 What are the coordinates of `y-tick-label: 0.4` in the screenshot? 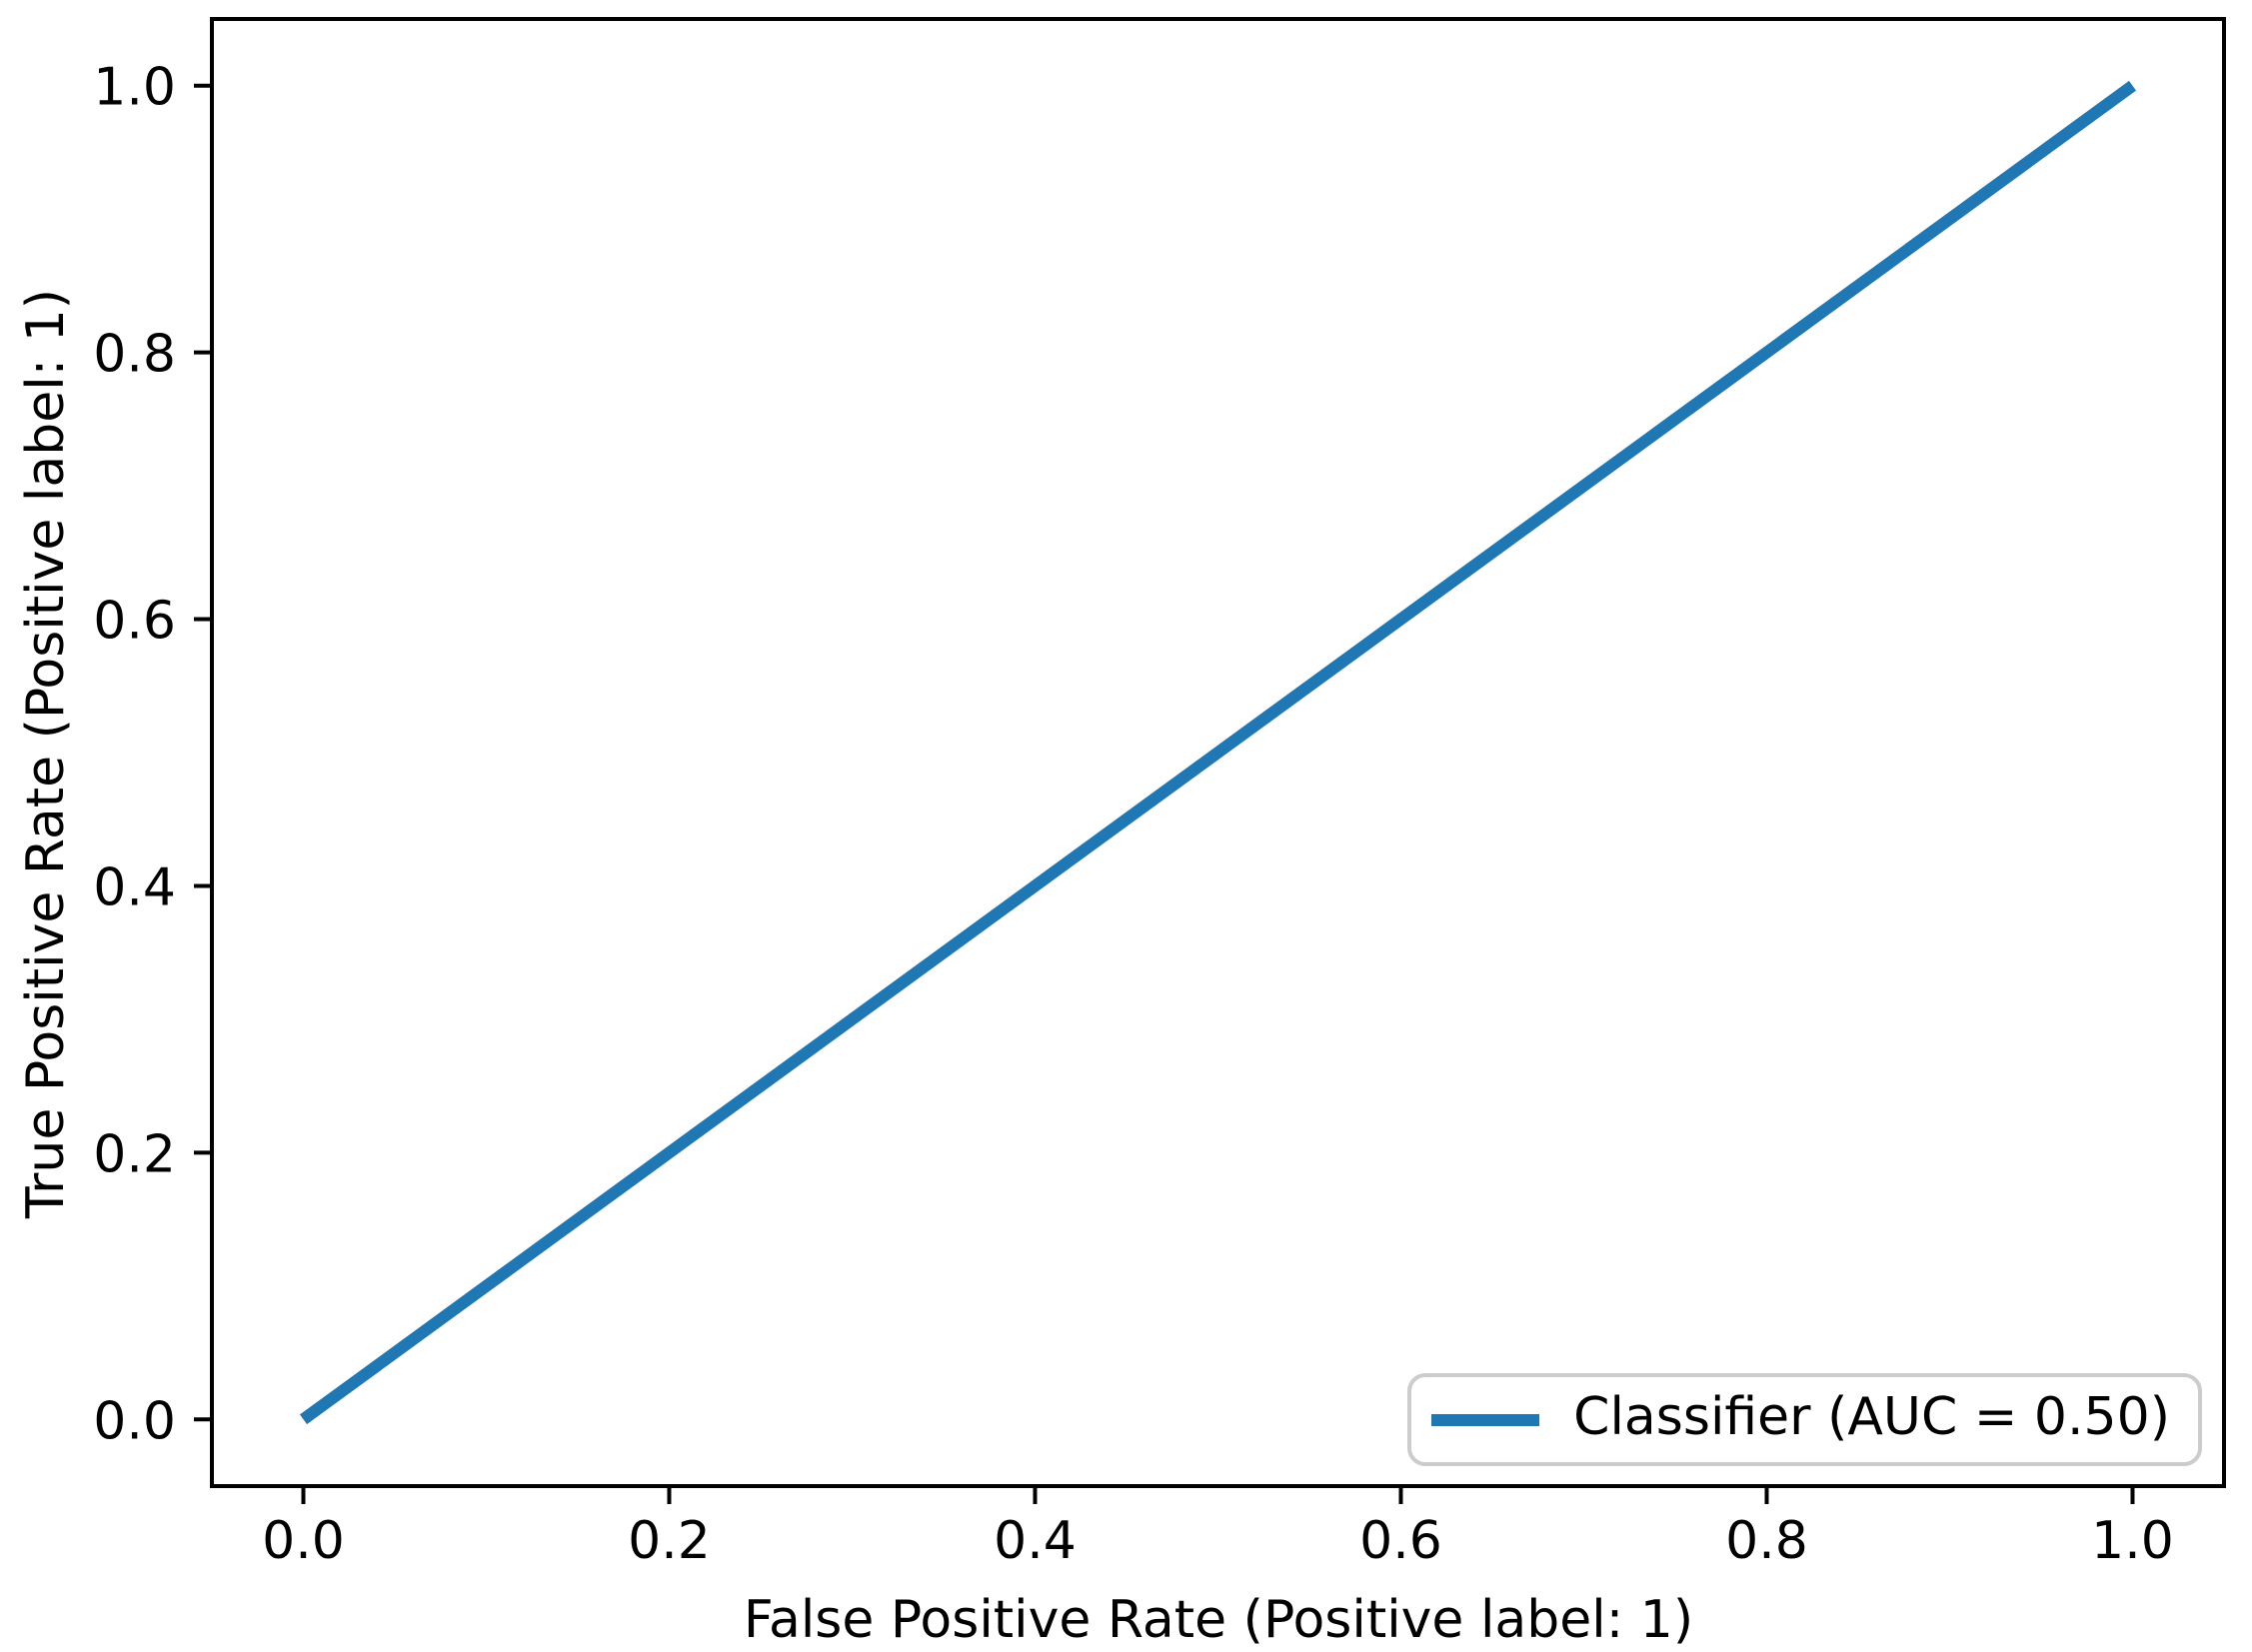 It's located at (134, 887).